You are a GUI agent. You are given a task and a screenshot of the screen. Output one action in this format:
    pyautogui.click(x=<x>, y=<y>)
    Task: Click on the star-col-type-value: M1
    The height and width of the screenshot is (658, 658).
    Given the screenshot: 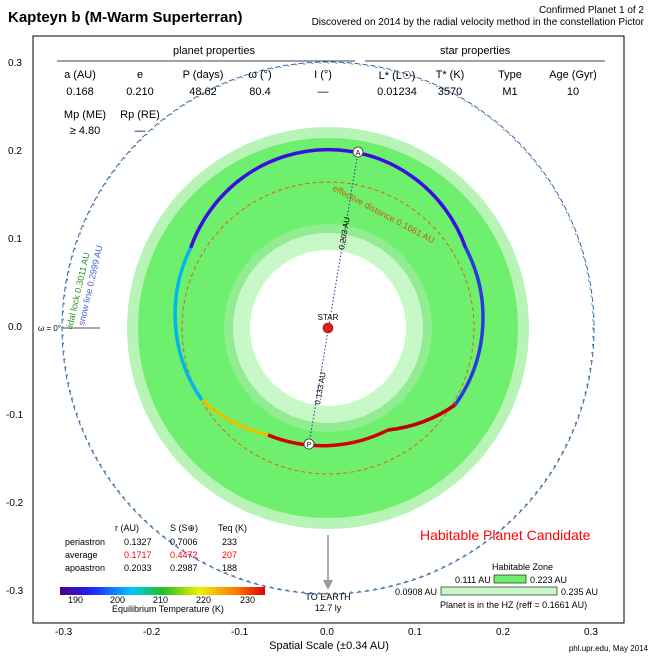 What is the action you would take?
    pyautogui.click(x=510, y=92)
    